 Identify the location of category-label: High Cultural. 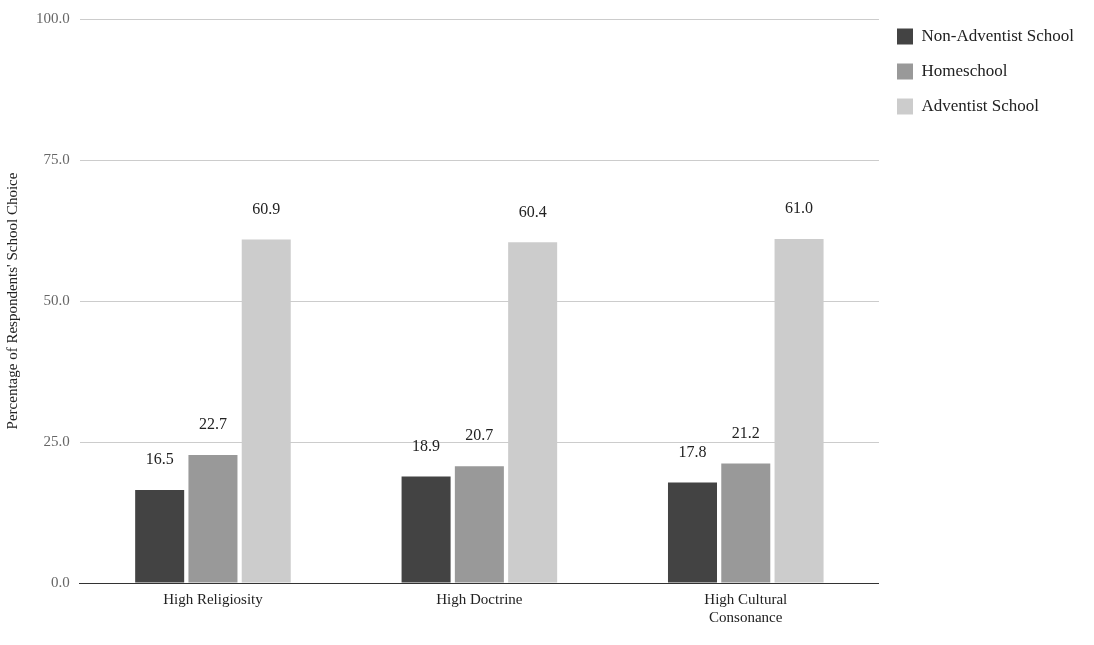
(746, 598).